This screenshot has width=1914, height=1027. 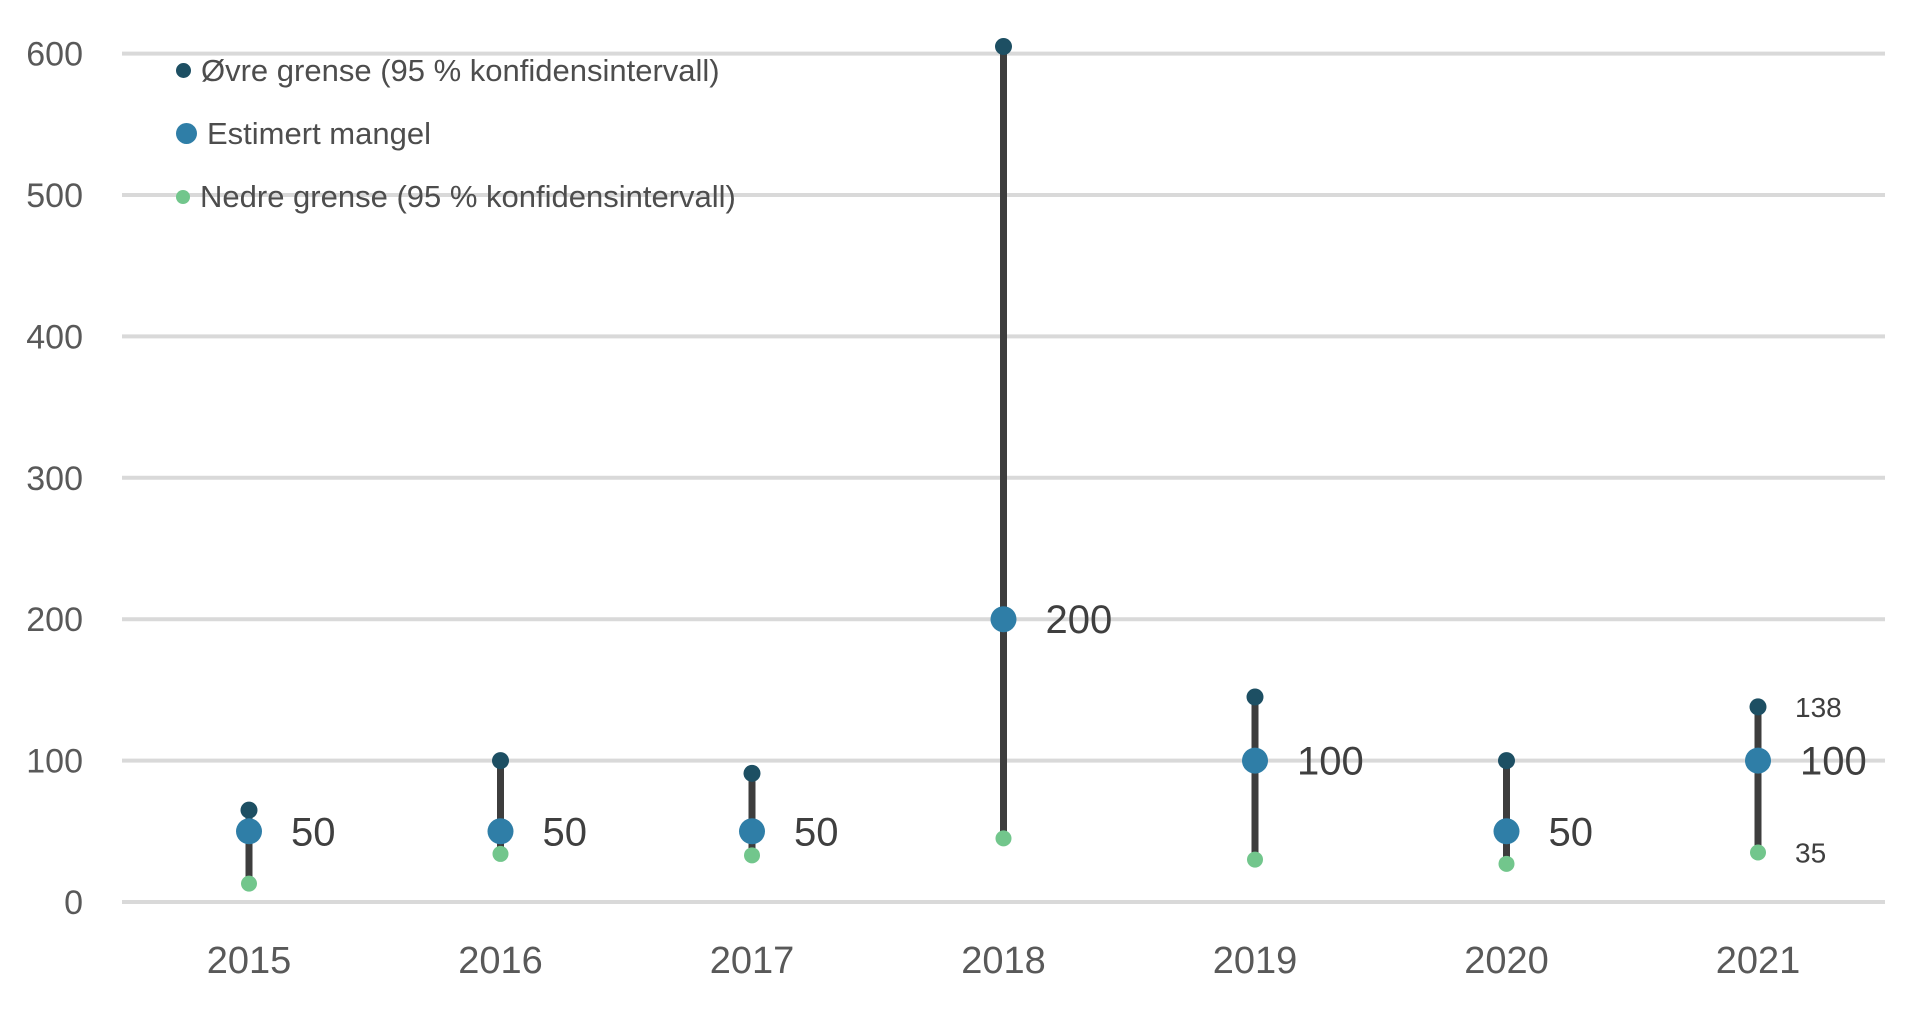 I want to click on legend-row-estimate: Estimert mangel, so click(x=456, y=133).